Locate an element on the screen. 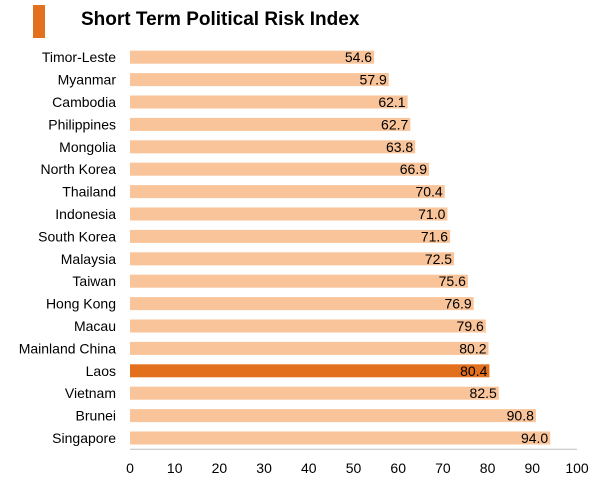  x-tick-label: 20 is located at coordinates (220, 468).